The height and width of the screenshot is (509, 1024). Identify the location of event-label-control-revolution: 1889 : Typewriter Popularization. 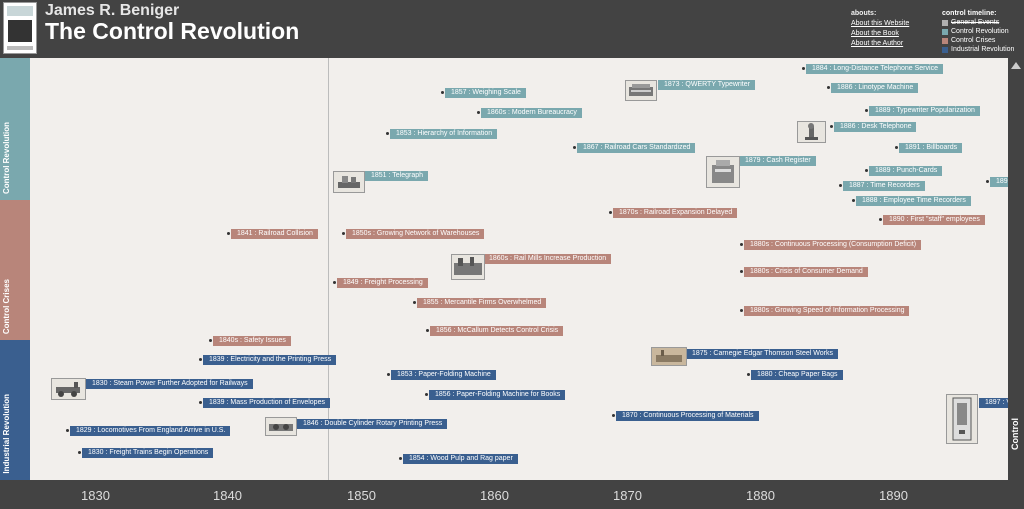
(924, 111).